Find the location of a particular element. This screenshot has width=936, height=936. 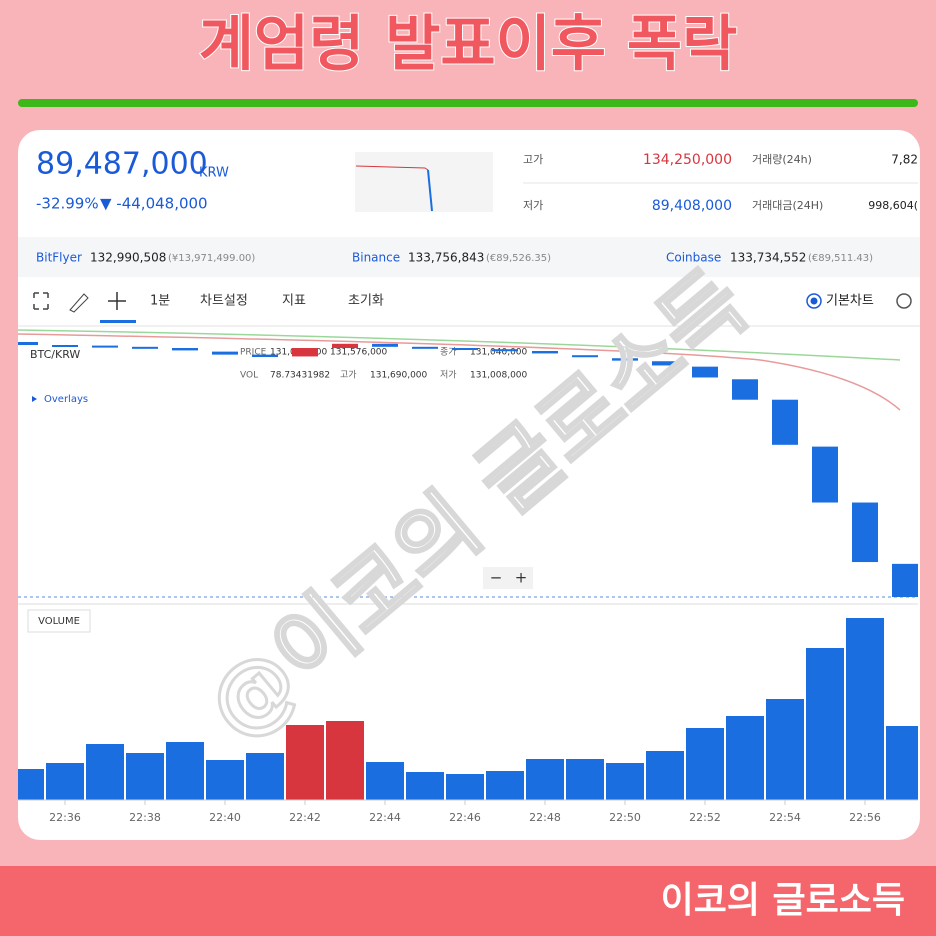

exchange-price: 132,990,508 is located at coordinates (128, 258).